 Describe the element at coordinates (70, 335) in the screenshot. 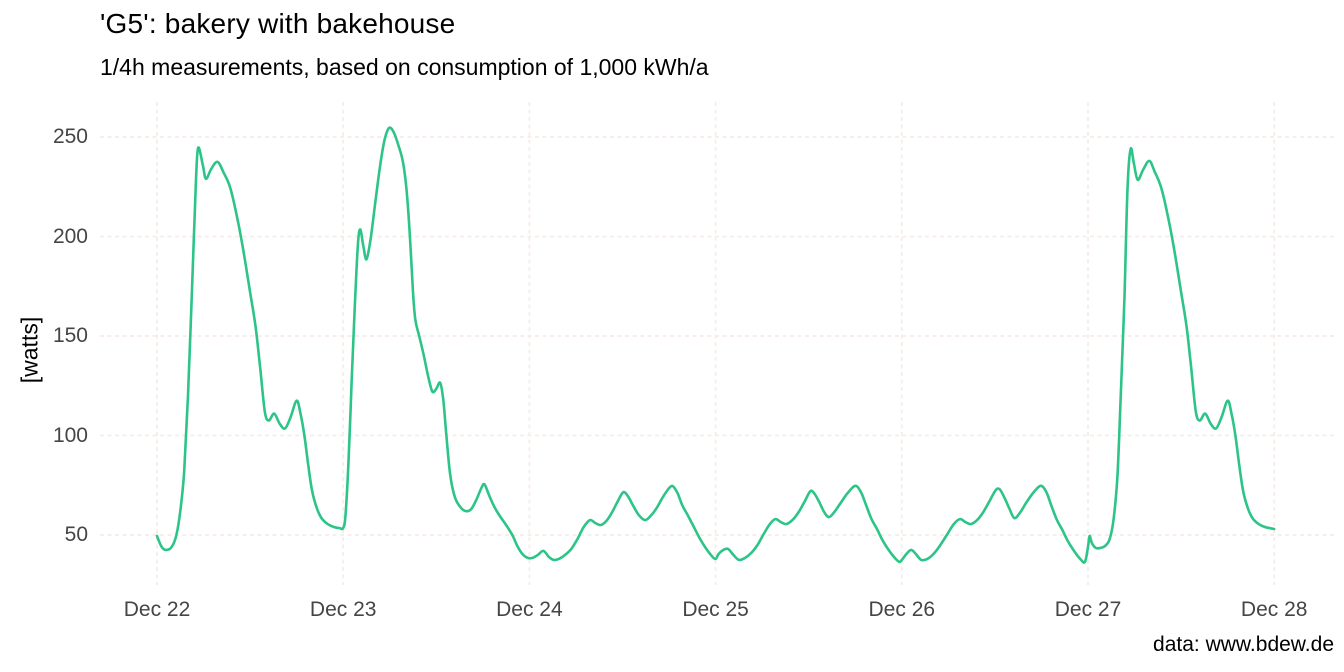

I see `y-tick-label-150: 150` at that location.